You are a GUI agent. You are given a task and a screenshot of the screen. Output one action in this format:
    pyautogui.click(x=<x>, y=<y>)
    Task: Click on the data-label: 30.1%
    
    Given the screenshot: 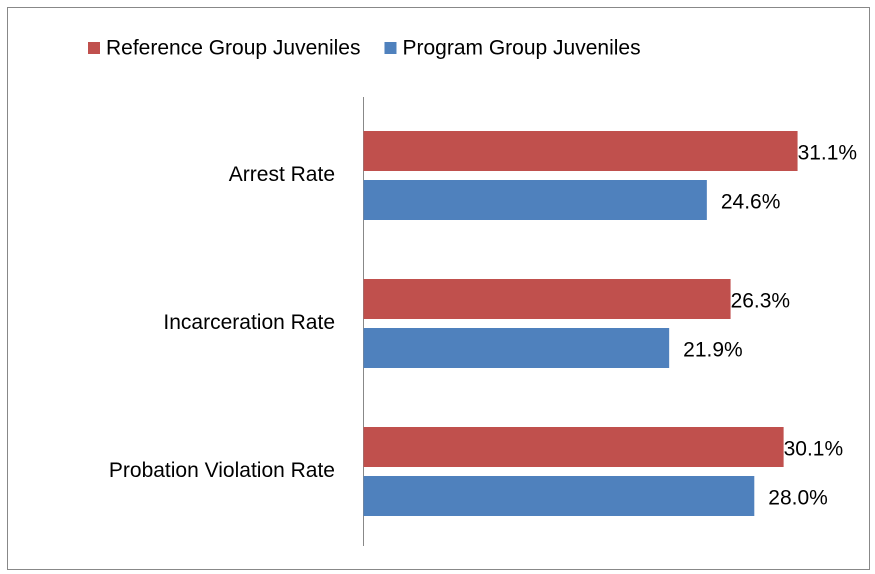 What is the action you would take?
    pyautogui.click(x=814, y=449)
    